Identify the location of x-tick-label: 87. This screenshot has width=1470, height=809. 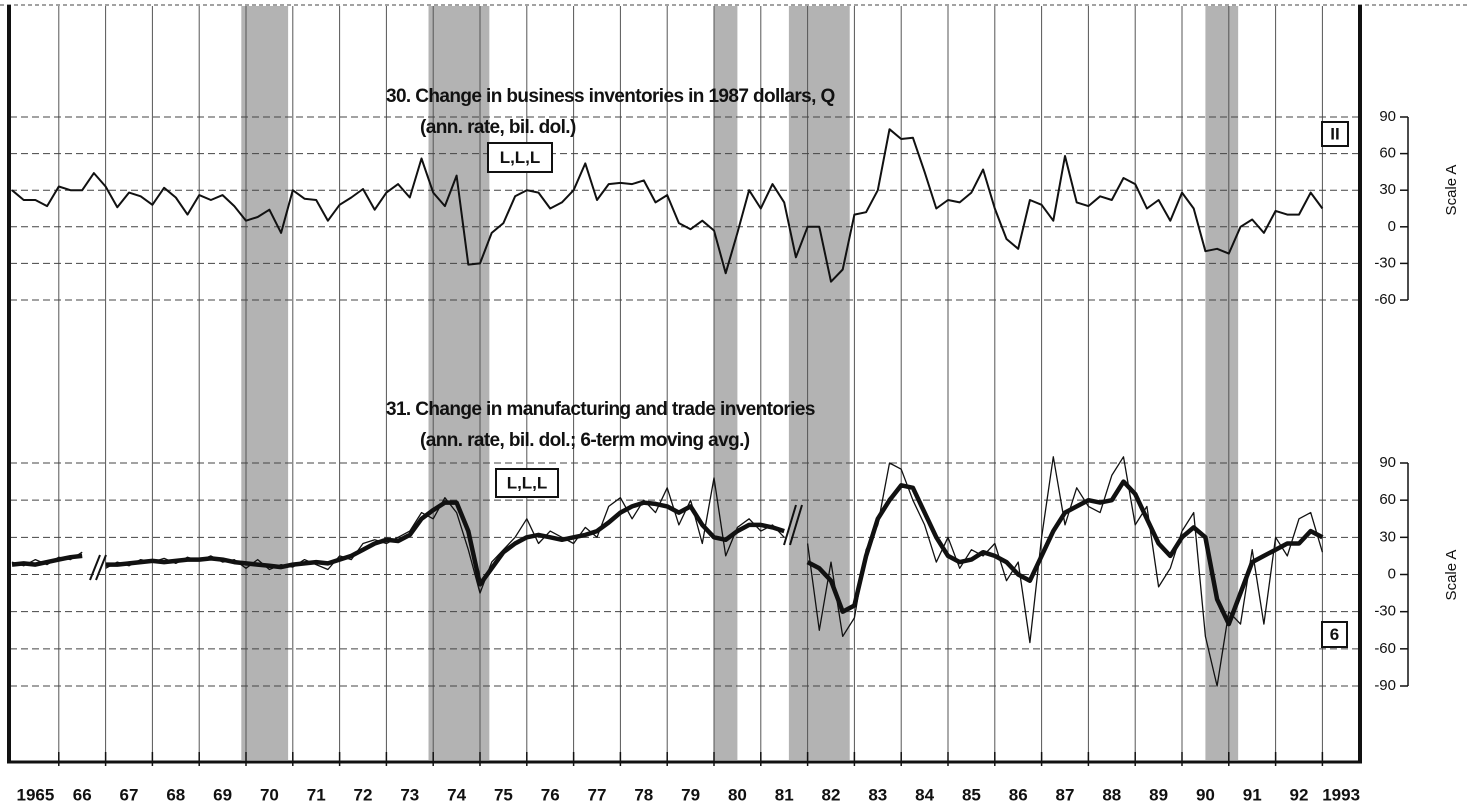
(1065, 794).